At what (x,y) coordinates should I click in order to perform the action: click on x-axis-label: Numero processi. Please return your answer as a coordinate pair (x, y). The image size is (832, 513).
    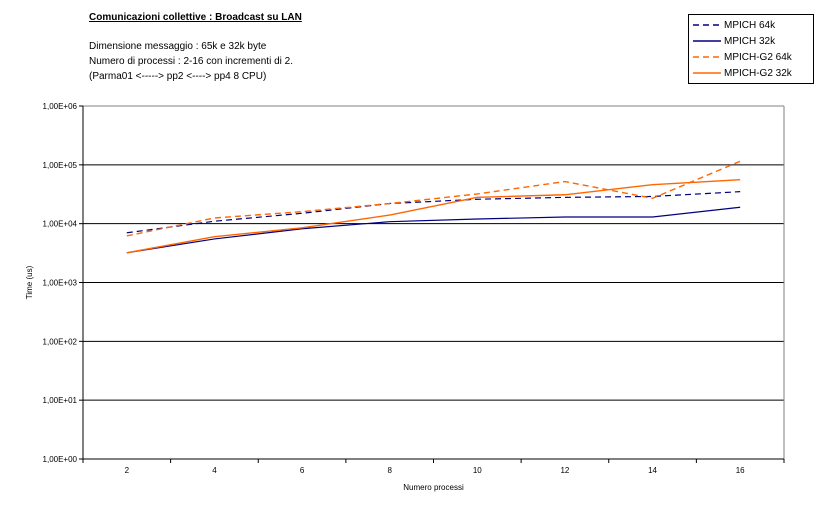
    Looking at the image, I should click on (433, 487).